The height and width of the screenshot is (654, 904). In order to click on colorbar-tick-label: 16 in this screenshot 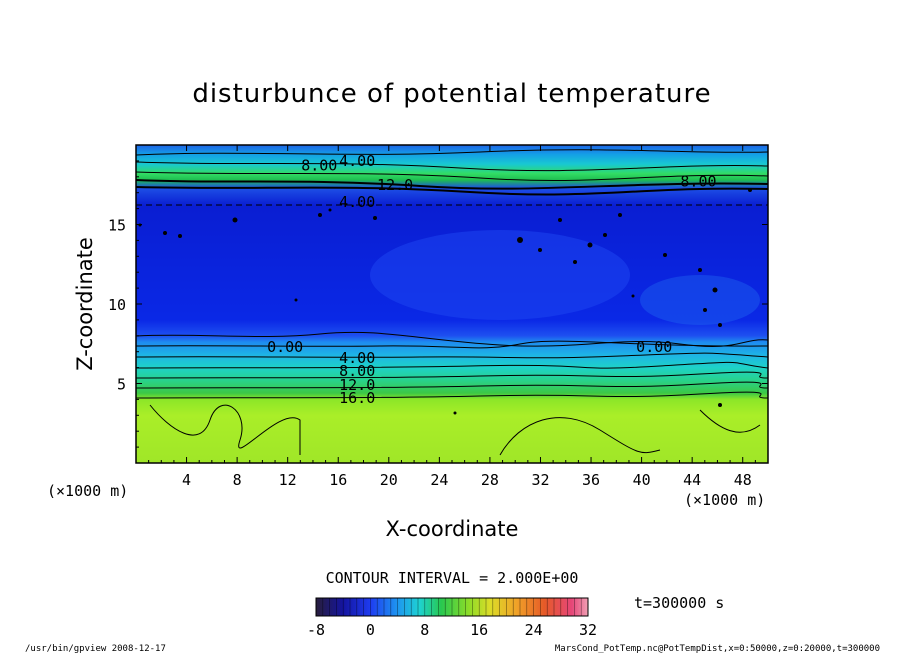, I will do `click(479, 630)`.